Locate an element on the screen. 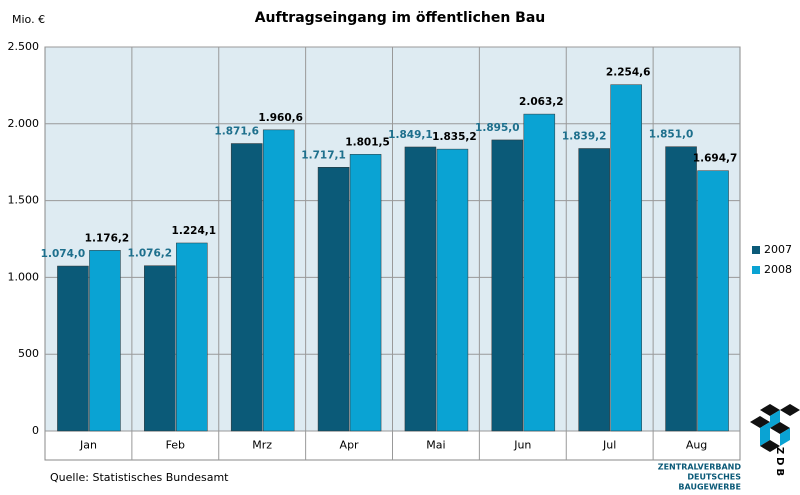 This screenshot has height=495, width=800. x-tick-label: Apr is located at coordinates (350, 445).